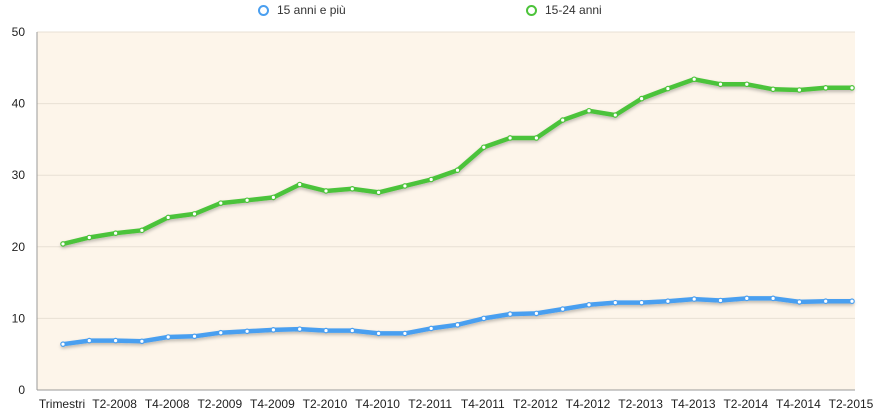 This screenshot has width=886, height=415. What do you see at coordinates (798, 404) in the screenshot?
I see `x-tick-label: T4-2014` at bounding box center [798, 404].